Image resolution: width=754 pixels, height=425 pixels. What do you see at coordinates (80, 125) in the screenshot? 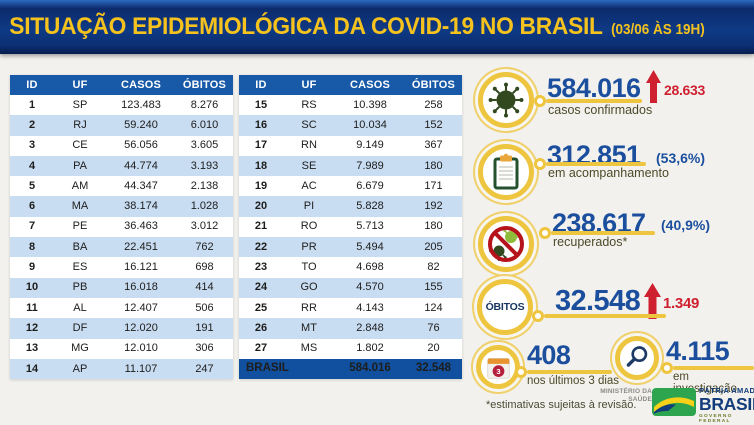
I see `cell-uf: RJ` at bounding box center [80, 125].